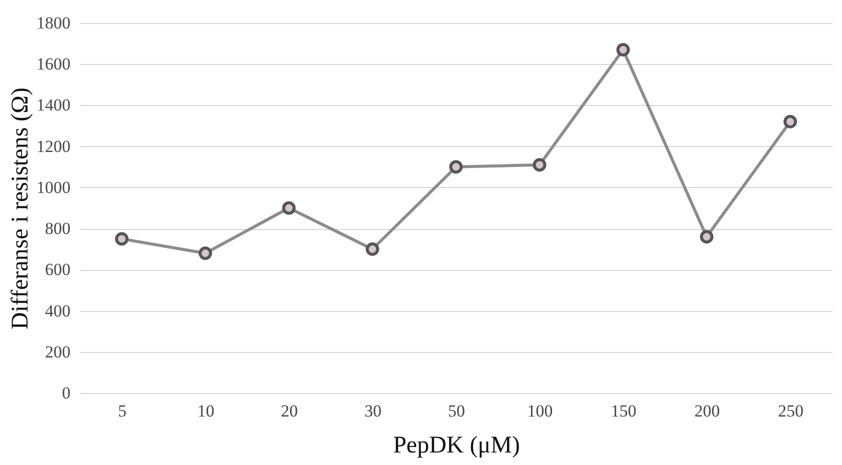  What do you see at coordinates (66, 393) in the screenshot?
I see `y-tick-label: 0` at bounding box center [66, 393].